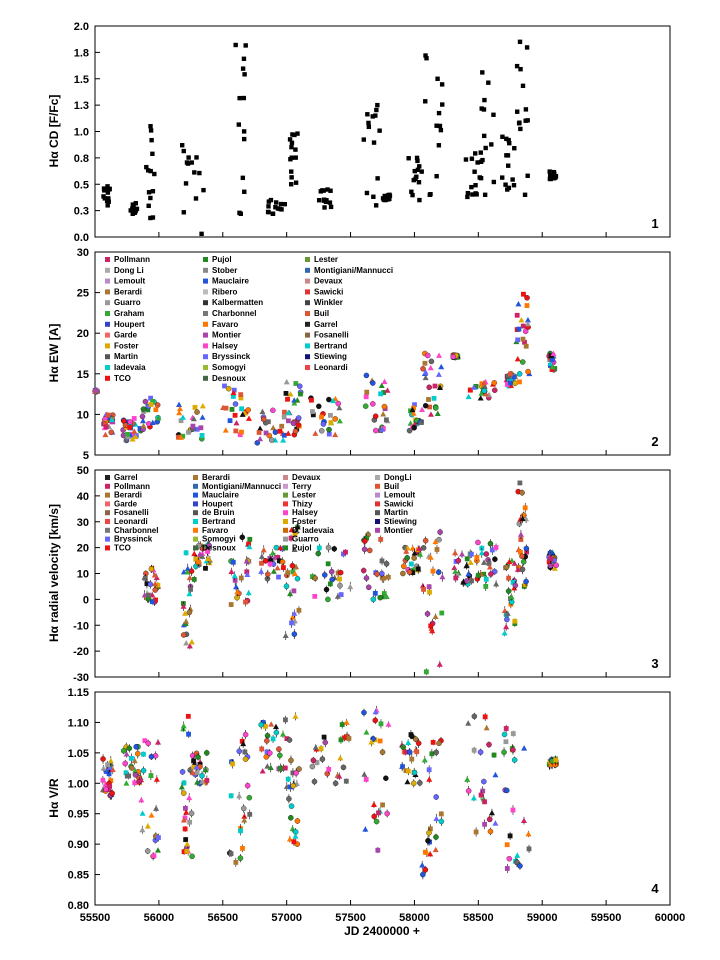 The image size is (720, 960). Describe the element at coordinates (121, 503) in the screenshot. I see `legend-item: Garde` at that location.